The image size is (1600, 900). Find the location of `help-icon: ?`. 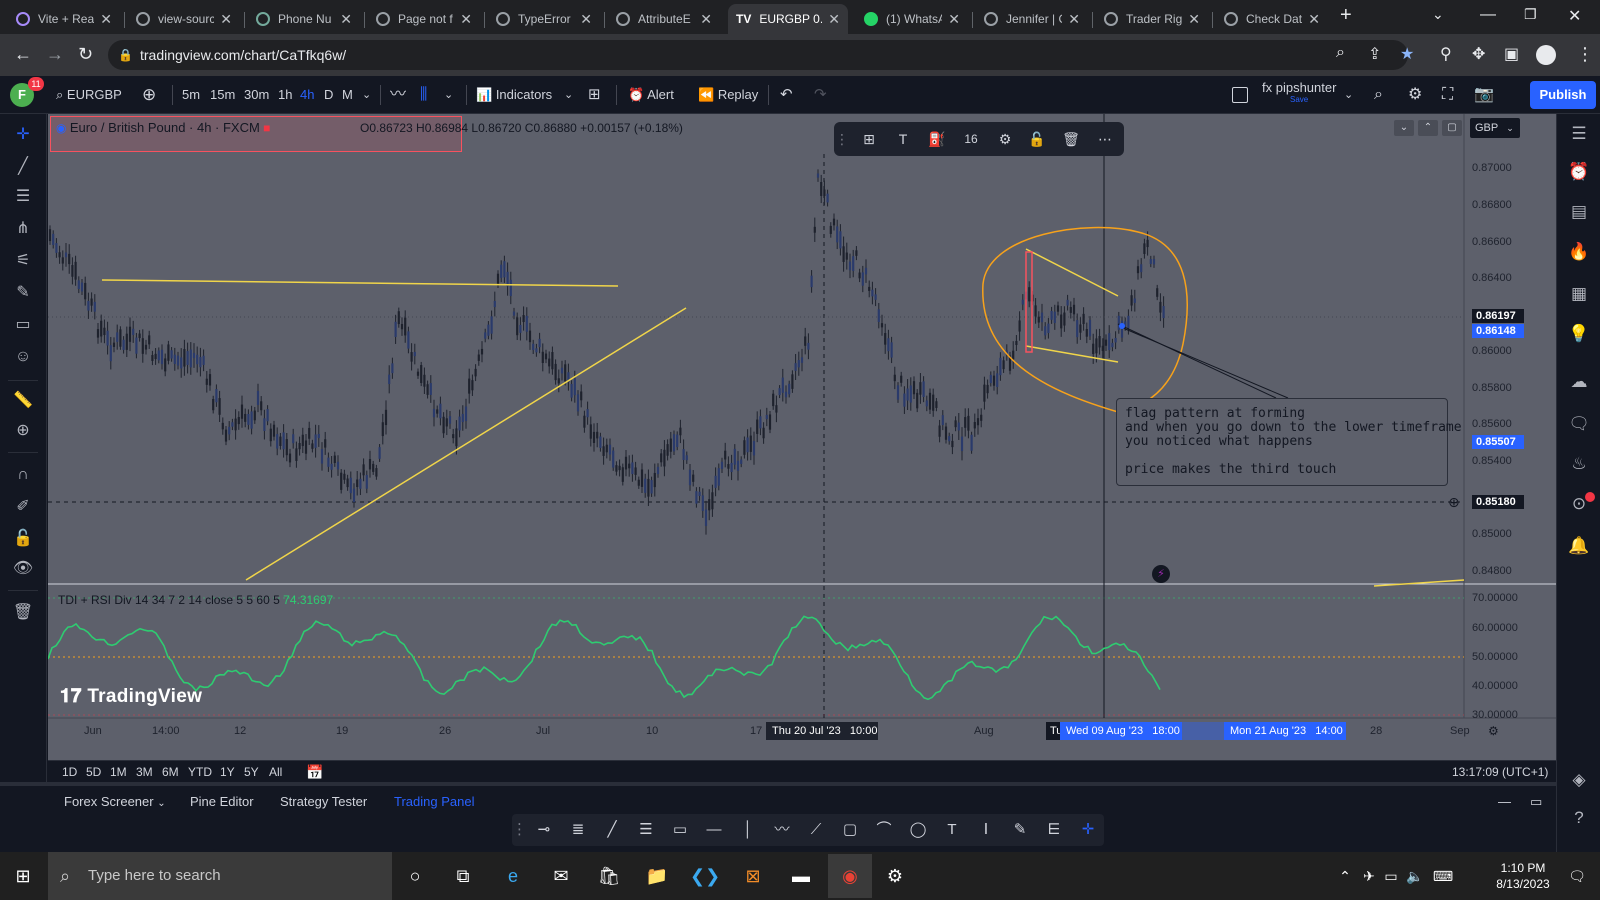

help-icon: ? is located at coordinates (1579, 817).